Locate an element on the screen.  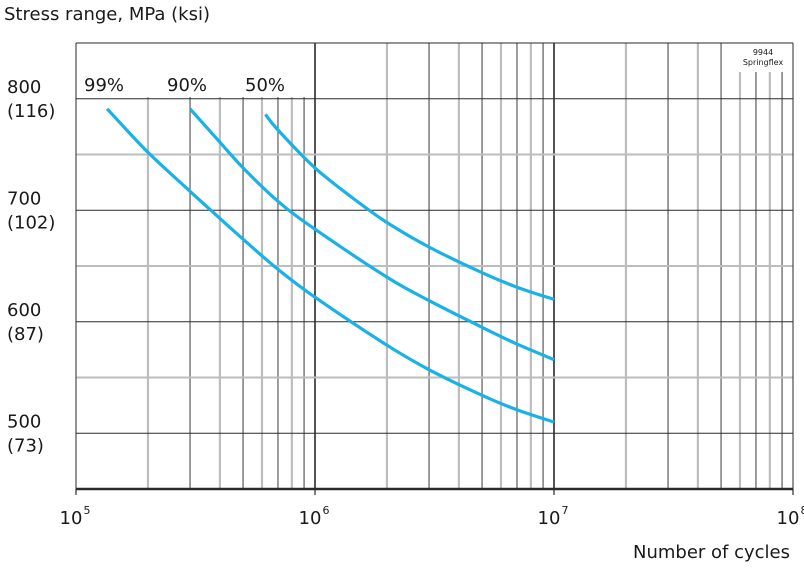
x-tick-exponent: 7 is located at coordinates (565, 510).